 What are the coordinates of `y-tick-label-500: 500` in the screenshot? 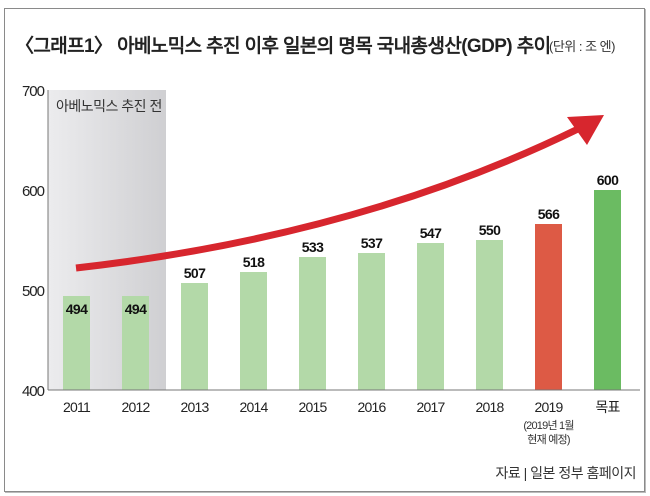 It's located at (33, 291).